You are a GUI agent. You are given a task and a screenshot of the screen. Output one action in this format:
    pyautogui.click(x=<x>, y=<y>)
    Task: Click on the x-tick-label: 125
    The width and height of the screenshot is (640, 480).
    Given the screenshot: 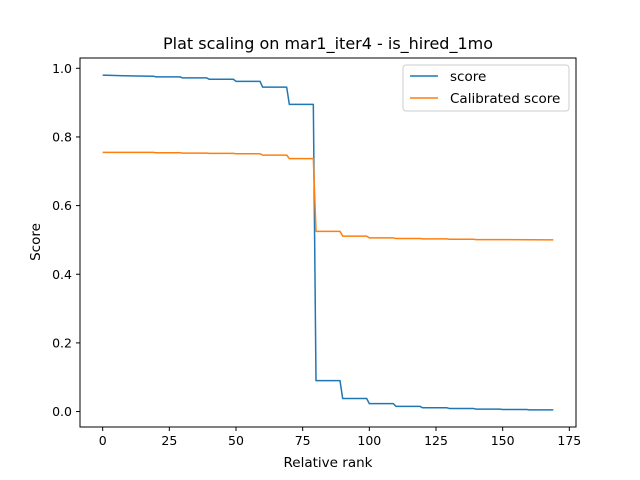 What is the action you would take?
    pyautogui.click(x=436, y=440)
    